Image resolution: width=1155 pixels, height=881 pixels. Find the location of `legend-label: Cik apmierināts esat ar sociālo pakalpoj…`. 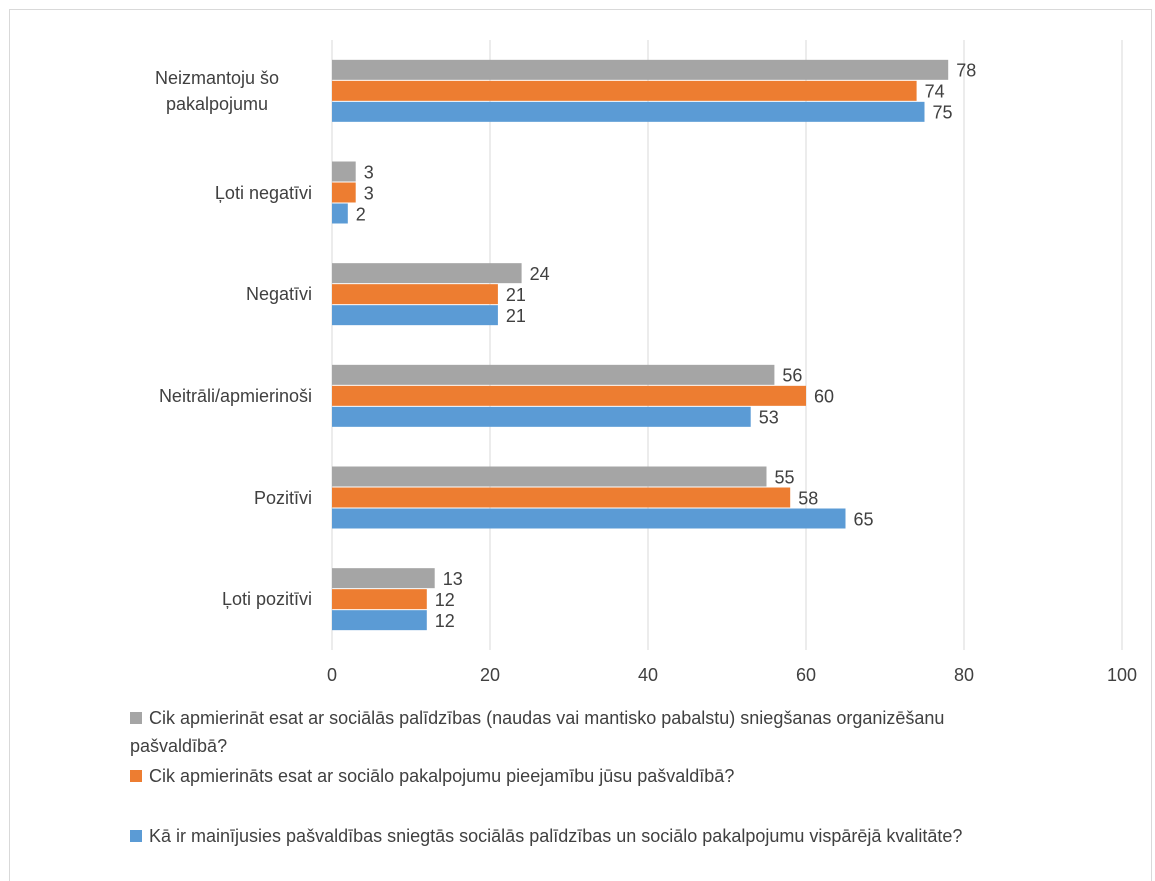

legend-label: Cik apmierināts esat ar sociālo pakalpoj… is located at coordinates (442, 776).